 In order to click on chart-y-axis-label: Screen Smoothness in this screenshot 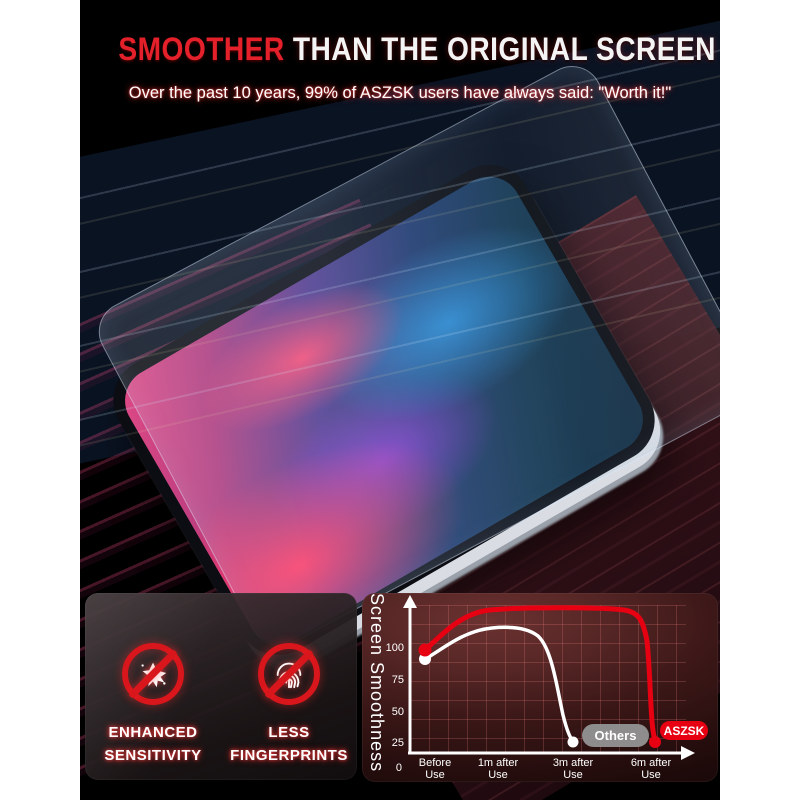, I will do `click(377, 683)`.